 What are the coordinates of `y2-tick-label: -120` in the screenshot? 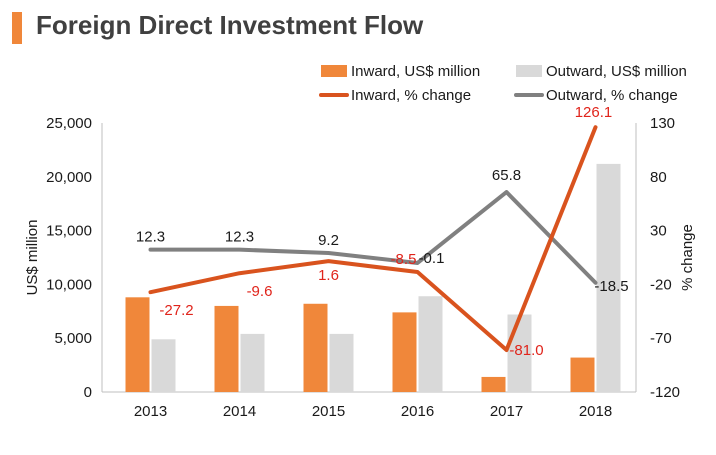 It's located at (665, 392).